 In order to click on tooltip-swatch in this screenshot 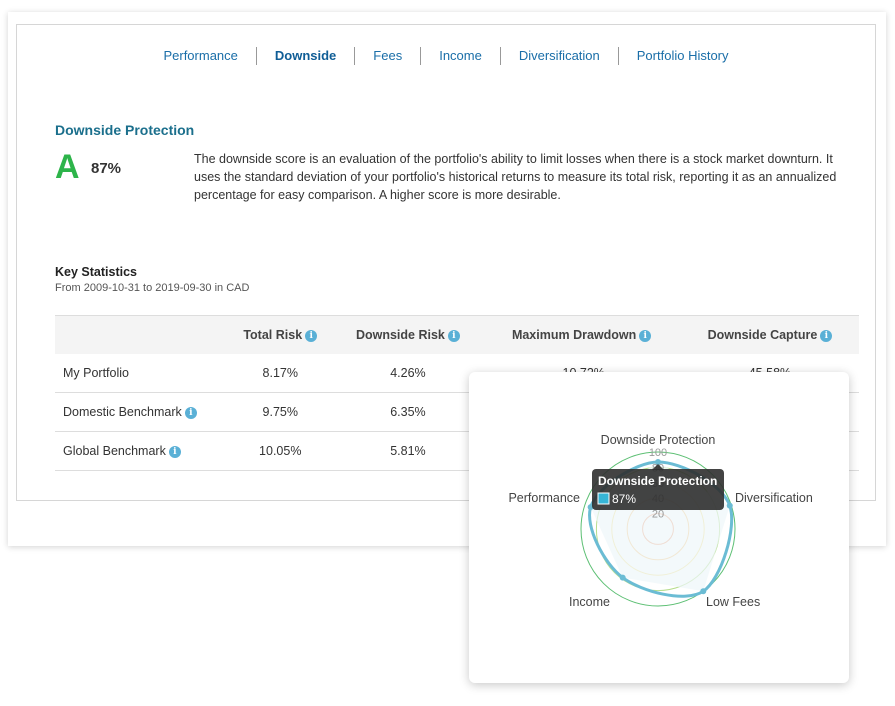, I will do `click(603, 498)`.